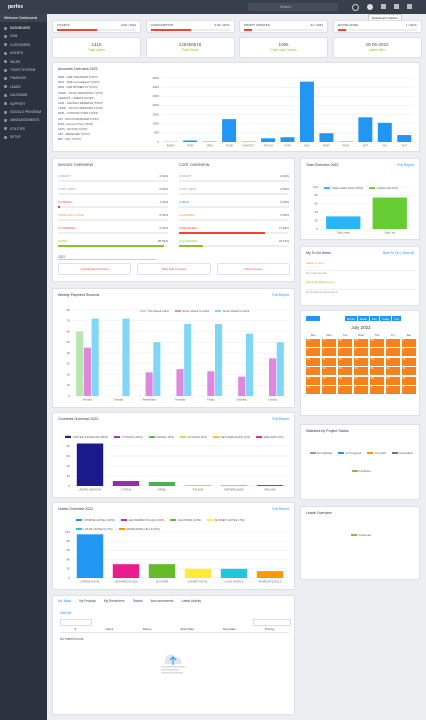 Image resolution: width=426 pixels, height=720 pixels. I want to click on calendar-nav, so click(313, 318).